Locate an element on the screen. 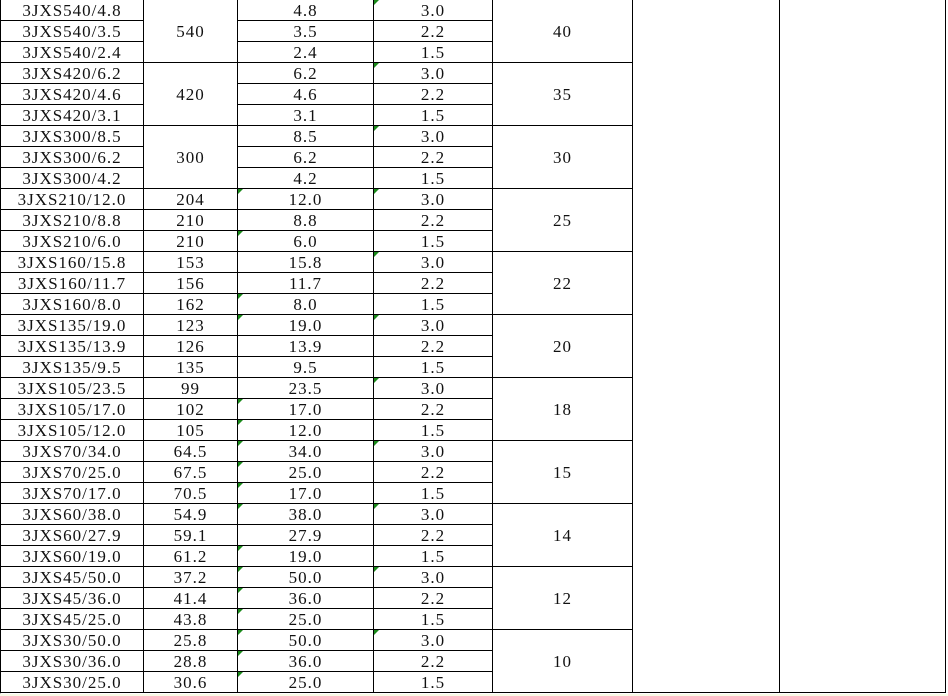 The image size is (948, 696). value-cell: 6.0 is located at coordinates (305, 241).